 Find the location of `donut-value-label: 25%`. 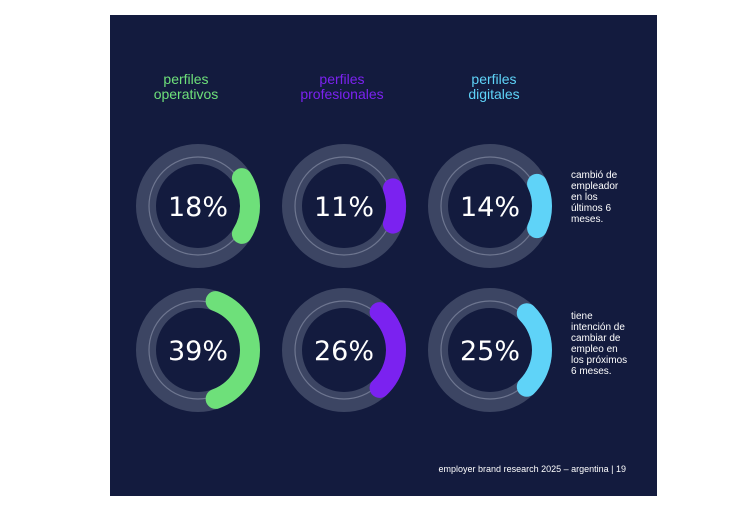

donut-value-label: 25% is located at coordinates (490, 351).